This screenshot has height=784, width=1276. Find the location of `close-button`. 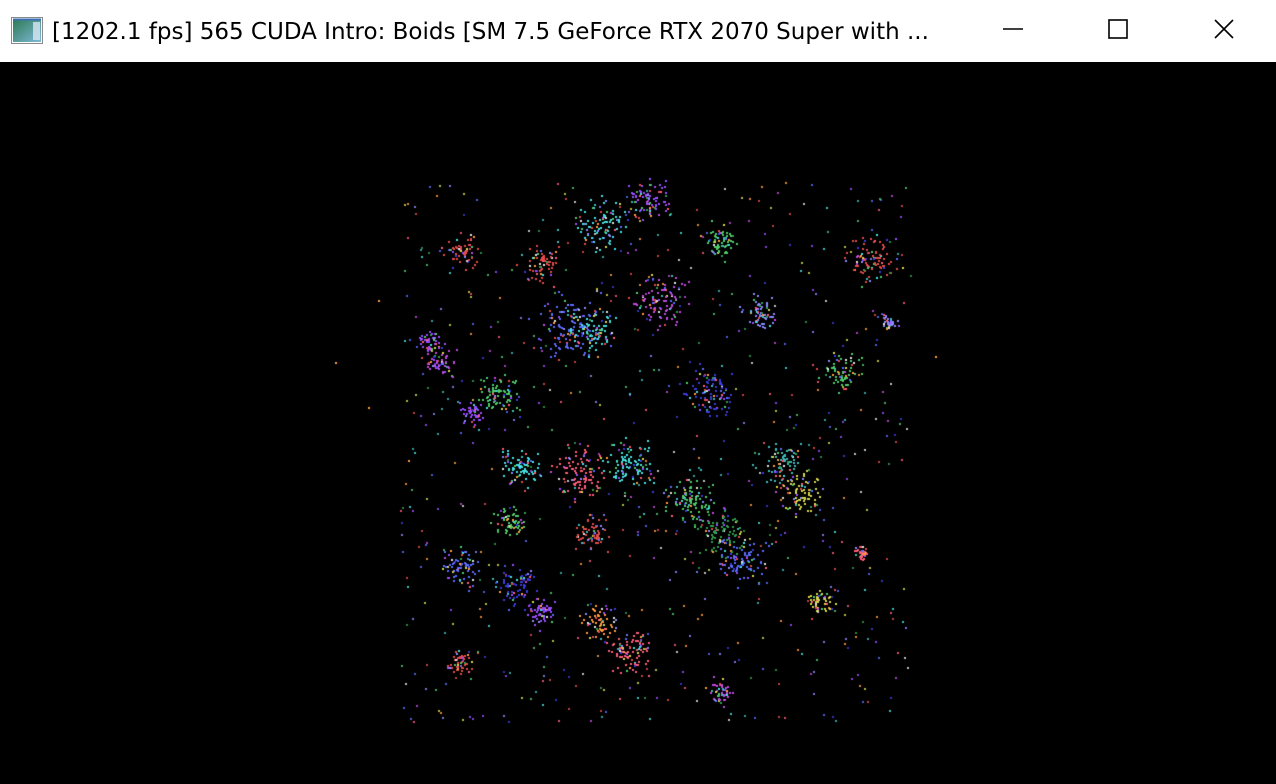

close-button is located at coordinates (1223, 31).